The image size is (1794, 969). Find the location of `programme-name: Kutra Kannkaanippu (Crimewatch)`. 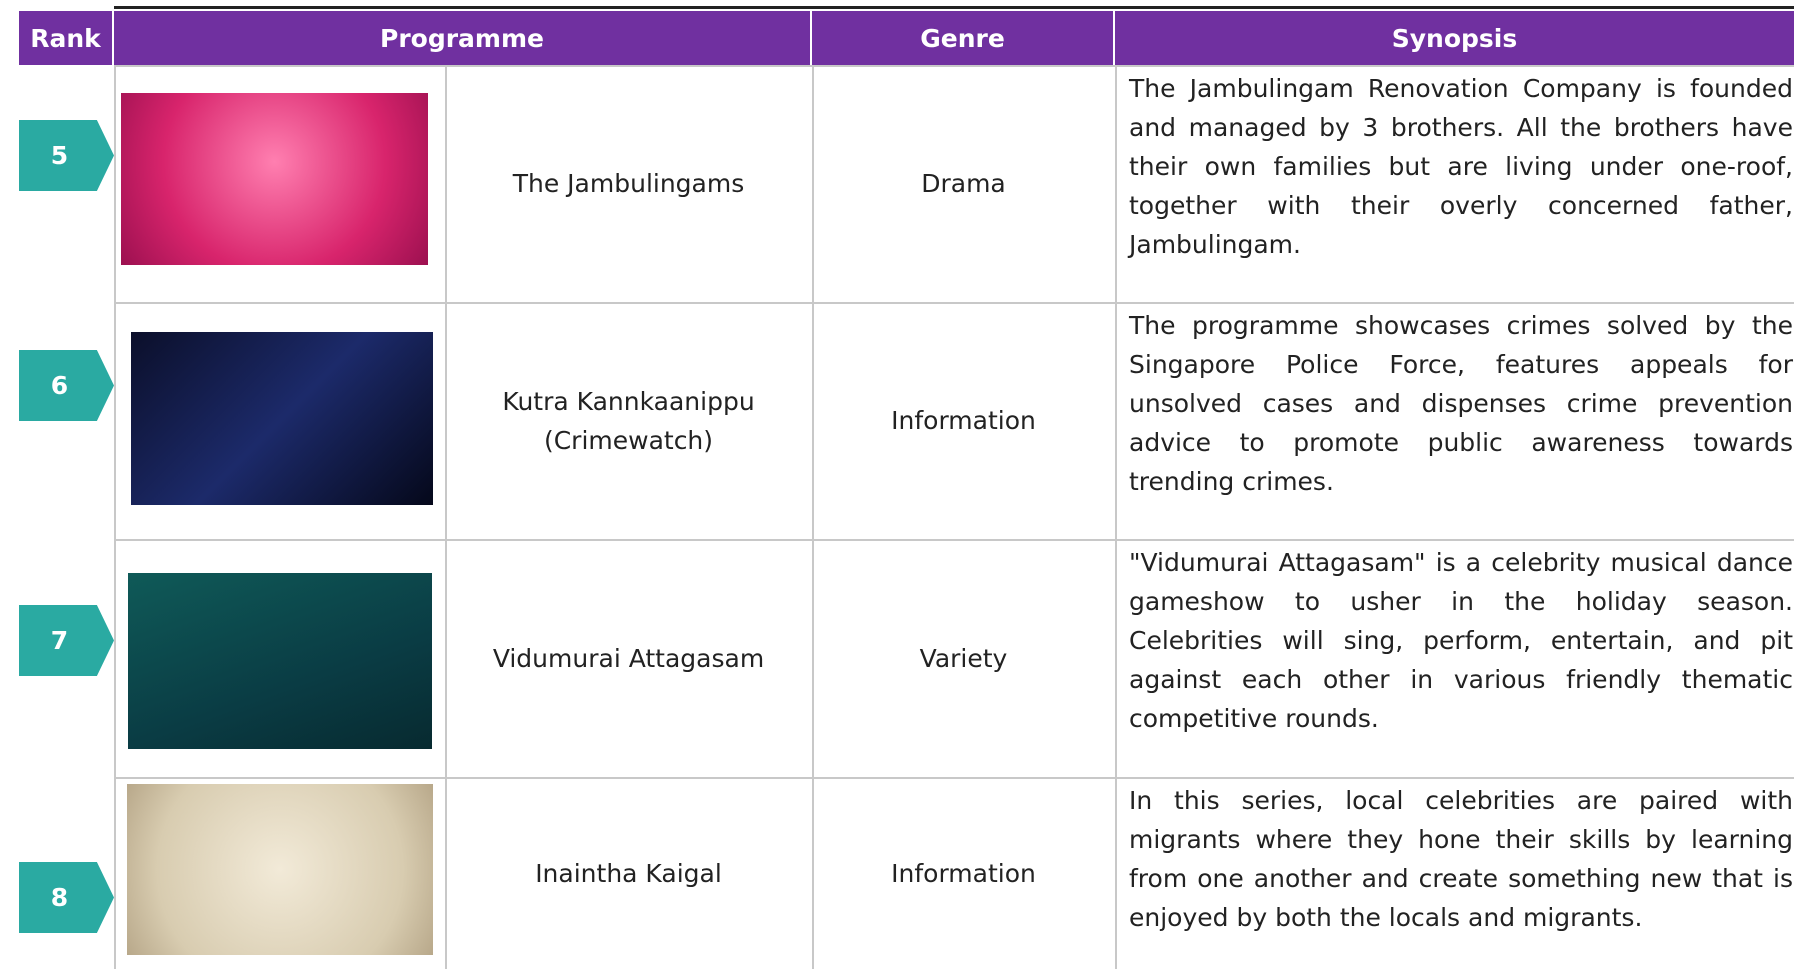

programme-name: Kutra Kannkaanippu (Crimewatch) is located at coordinates (628, 420).